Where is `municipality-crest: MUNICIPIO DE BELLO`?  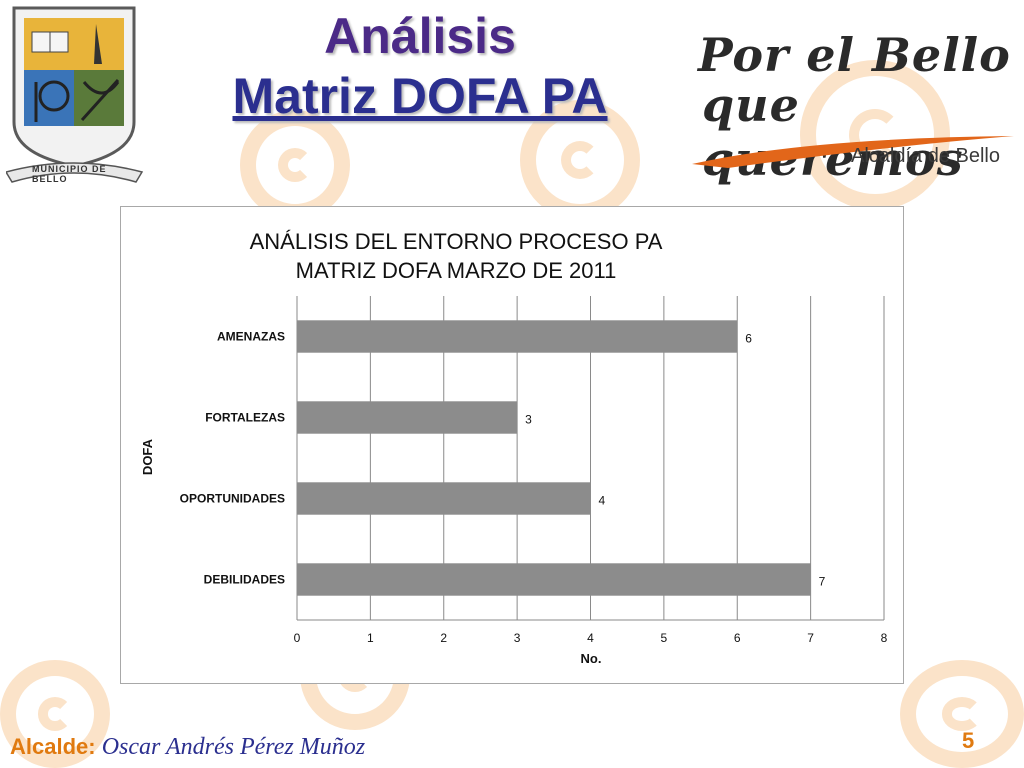
municipality-crest: MUNICIPIO DE BELLO is located at coordinates (74, 95).